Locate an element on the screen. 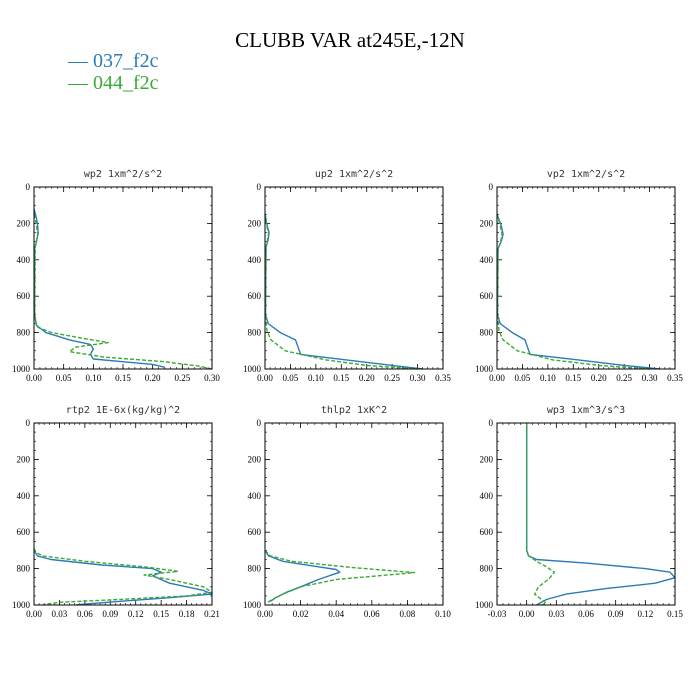 This screenshot has height=700, width=700. panel-title: up2 1xm^2/s^2 is located at coordinates (354, 174).